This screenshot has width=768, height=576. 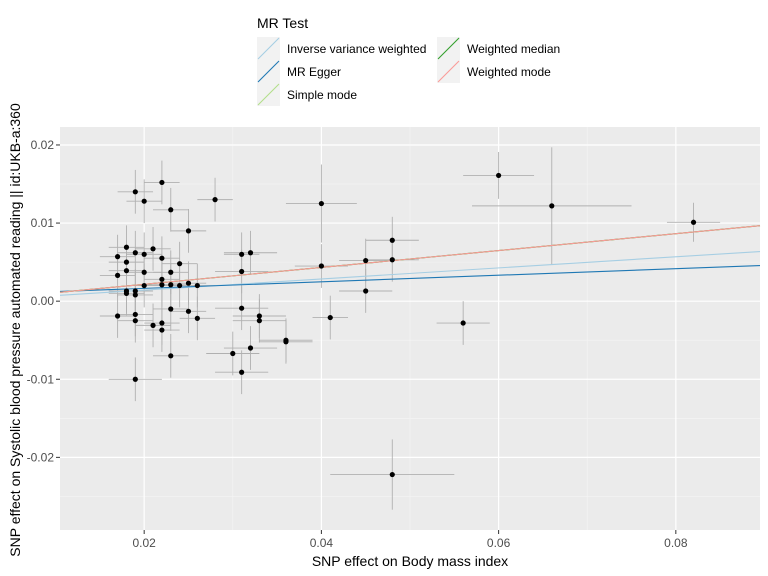 I want to click on x-tick-label: 0.04, so click(x=322, y=543).